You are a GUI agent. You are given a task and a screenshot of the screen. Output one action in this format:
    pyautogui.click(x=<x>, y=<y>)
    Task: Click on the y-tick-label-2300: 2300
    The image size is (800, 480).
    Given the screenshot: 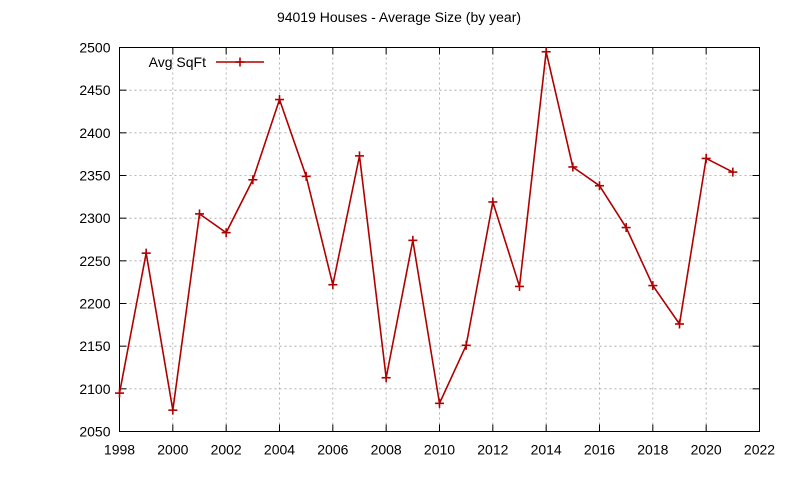 What is the action you would take?
    pyautogui.click(x=94, y=218)
    